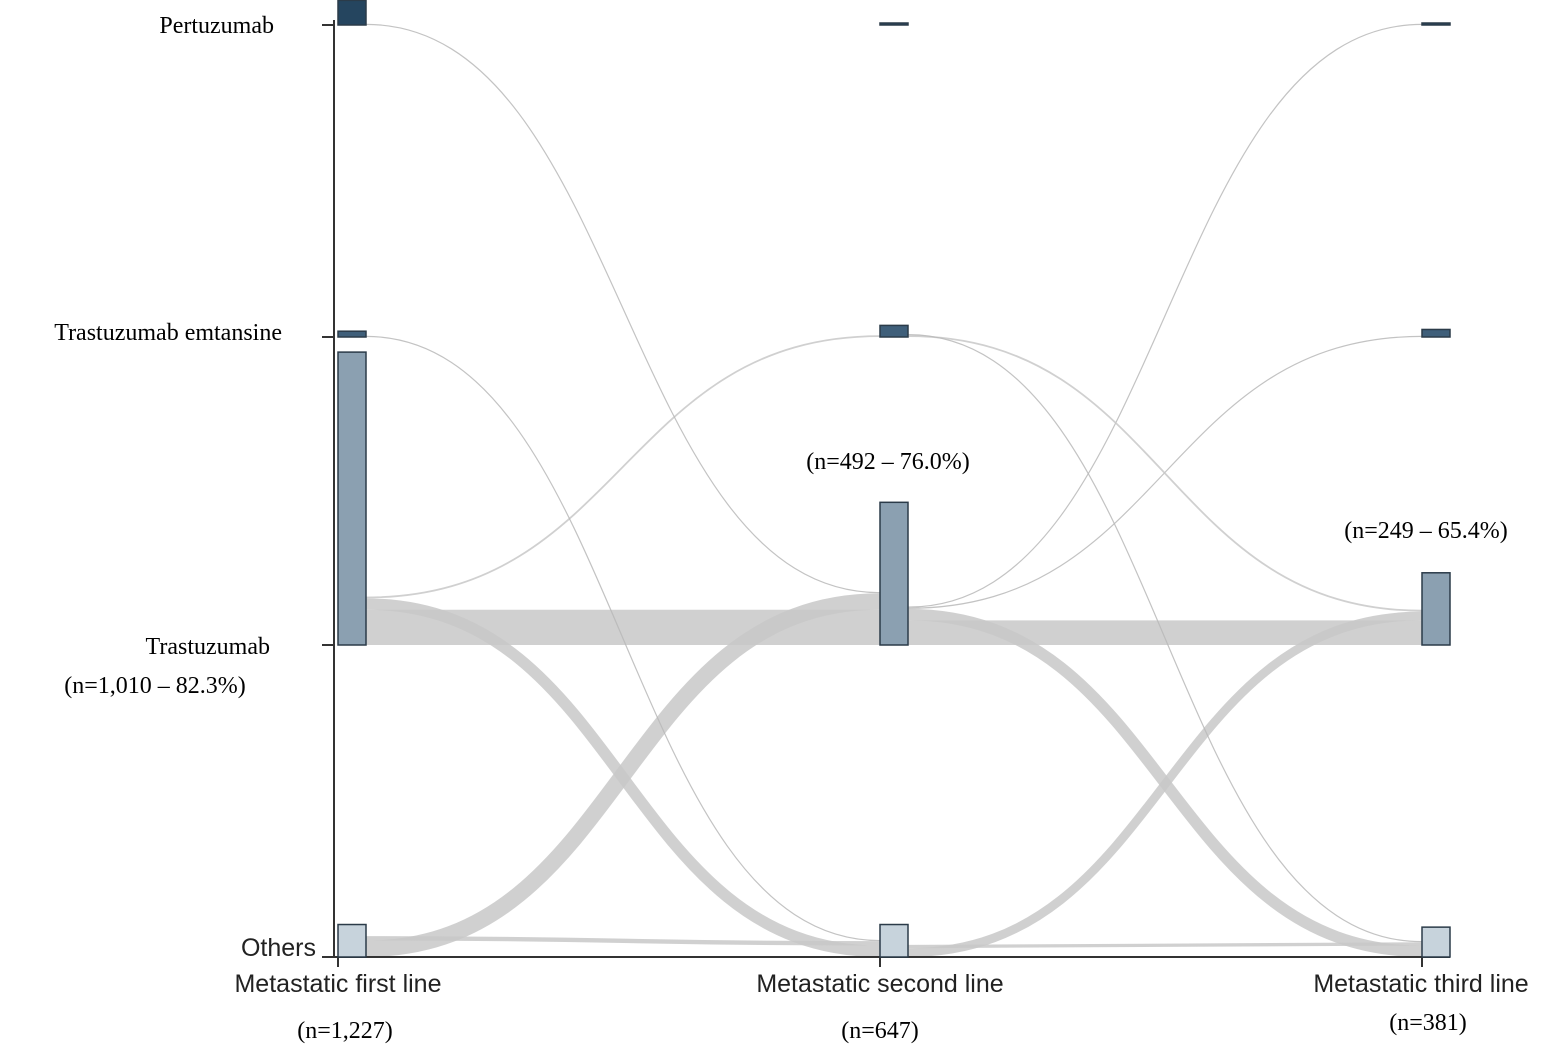  What do you see at coordinates (1436, 333) in the screenshot?
I see `node-stage3-trastuzumab-emtansine` at bounding box center [1436, 333].